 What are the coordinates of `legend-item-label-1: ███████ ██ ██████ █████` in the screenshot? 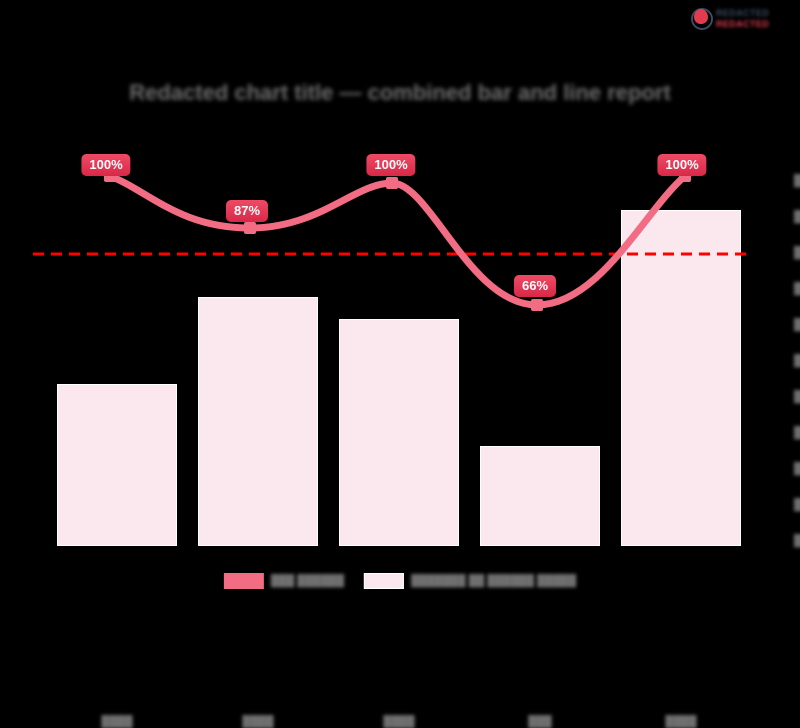 It's located at (494, 581).